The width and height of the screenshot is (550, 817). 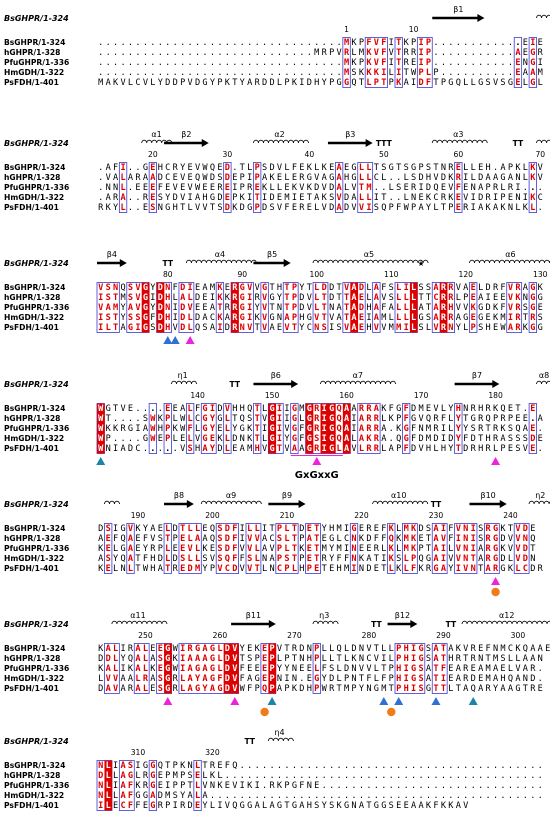 I want to click on sequence-name: PfuGHPR/1-336, so click(x=36, y=62).